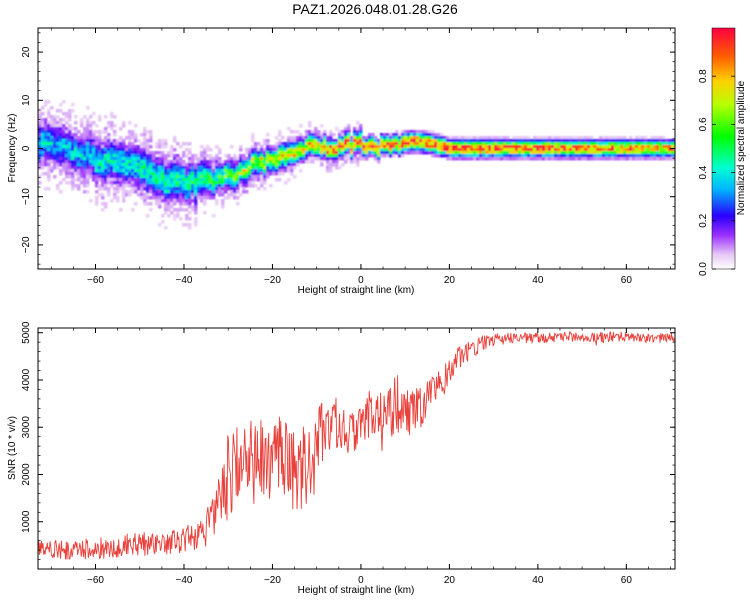 This screenshot has height=600, width=750. What do you see at coordinates (26, 379) in the screenshot?
I see `y-tick-label: 4000` at bounding box center [26, 379].